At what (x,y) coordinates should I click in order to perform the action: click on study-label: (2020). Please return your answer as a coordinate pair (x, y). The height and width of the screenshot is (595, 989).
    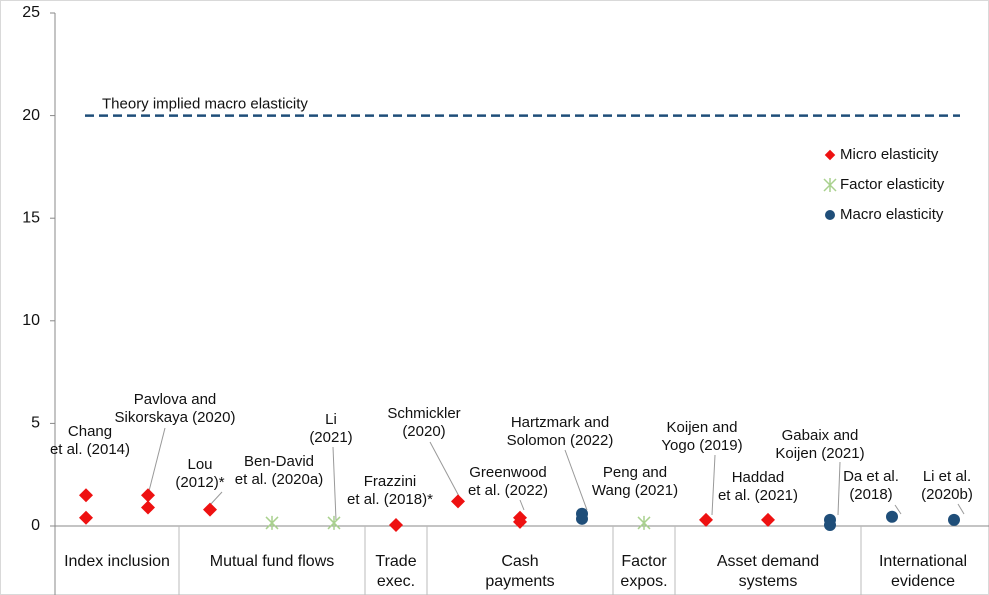
    Looking at the image, I should click on (423, 431).